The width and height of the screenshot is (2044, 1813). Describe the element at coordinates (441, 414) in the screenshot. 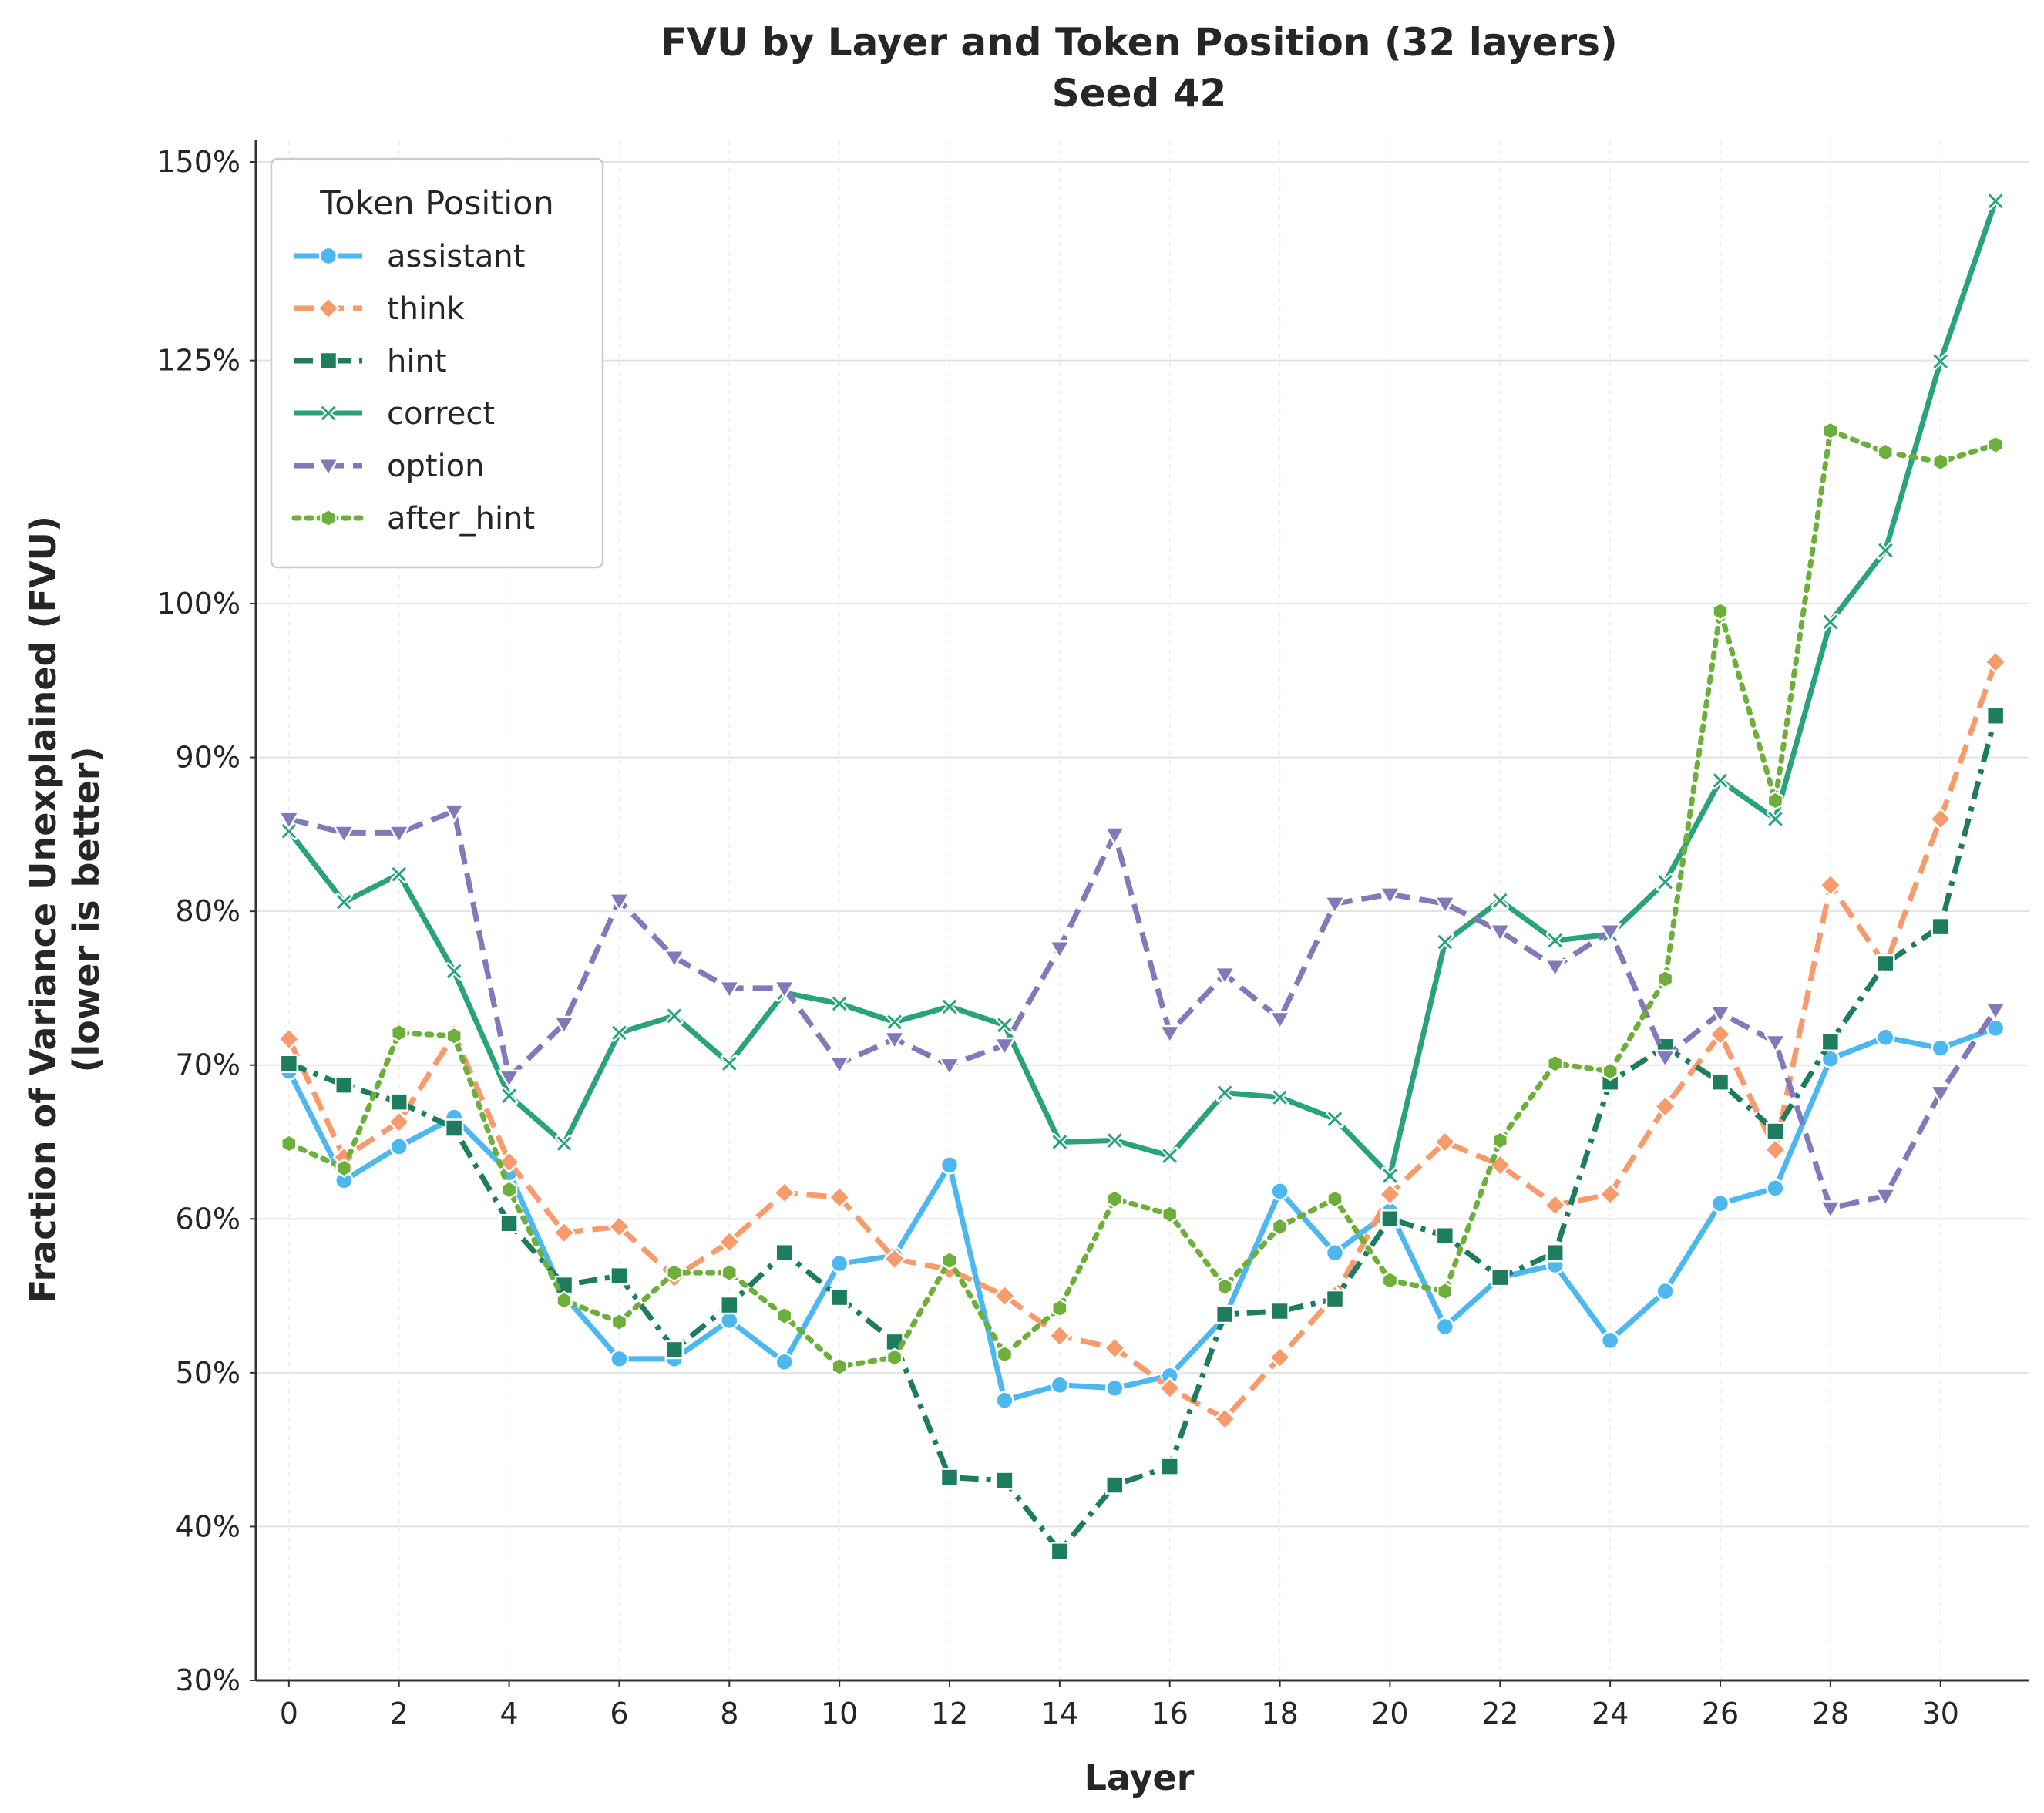

I see `legend-label: correct` at that location.